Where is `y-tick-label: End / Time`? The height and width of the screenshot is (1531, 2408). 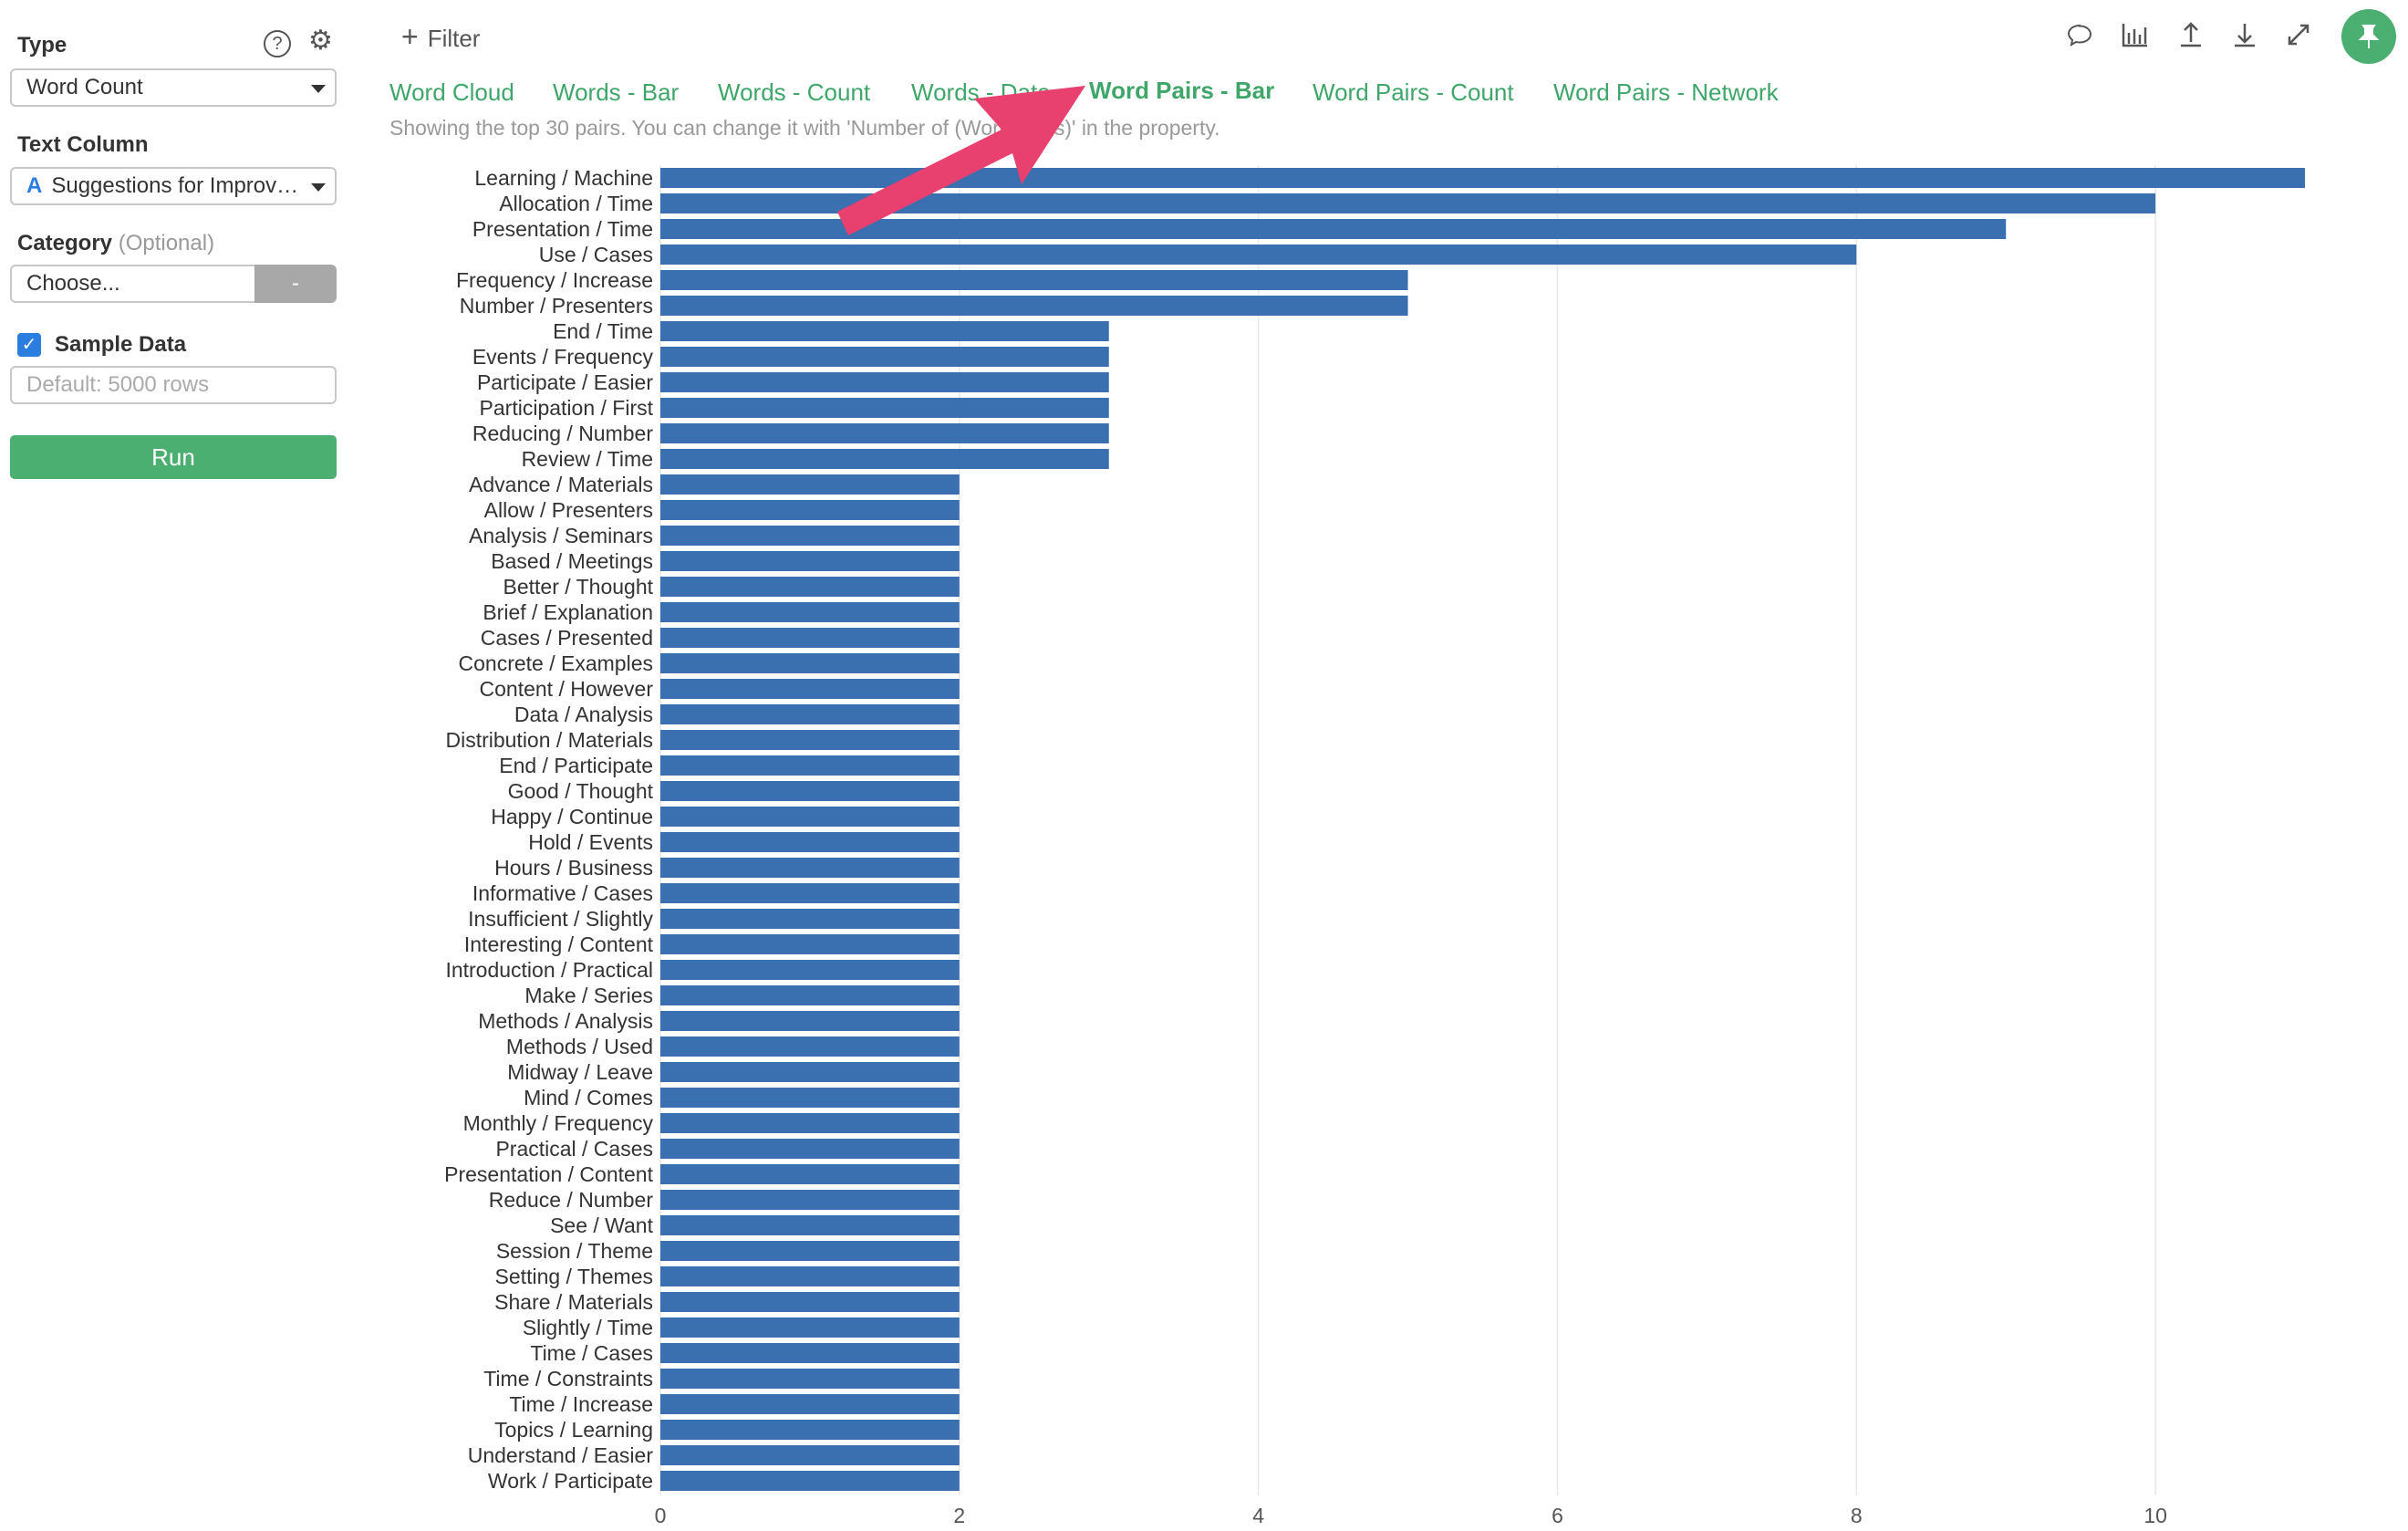 y-tick-label: End / Time is located at coordinates (603, 331).